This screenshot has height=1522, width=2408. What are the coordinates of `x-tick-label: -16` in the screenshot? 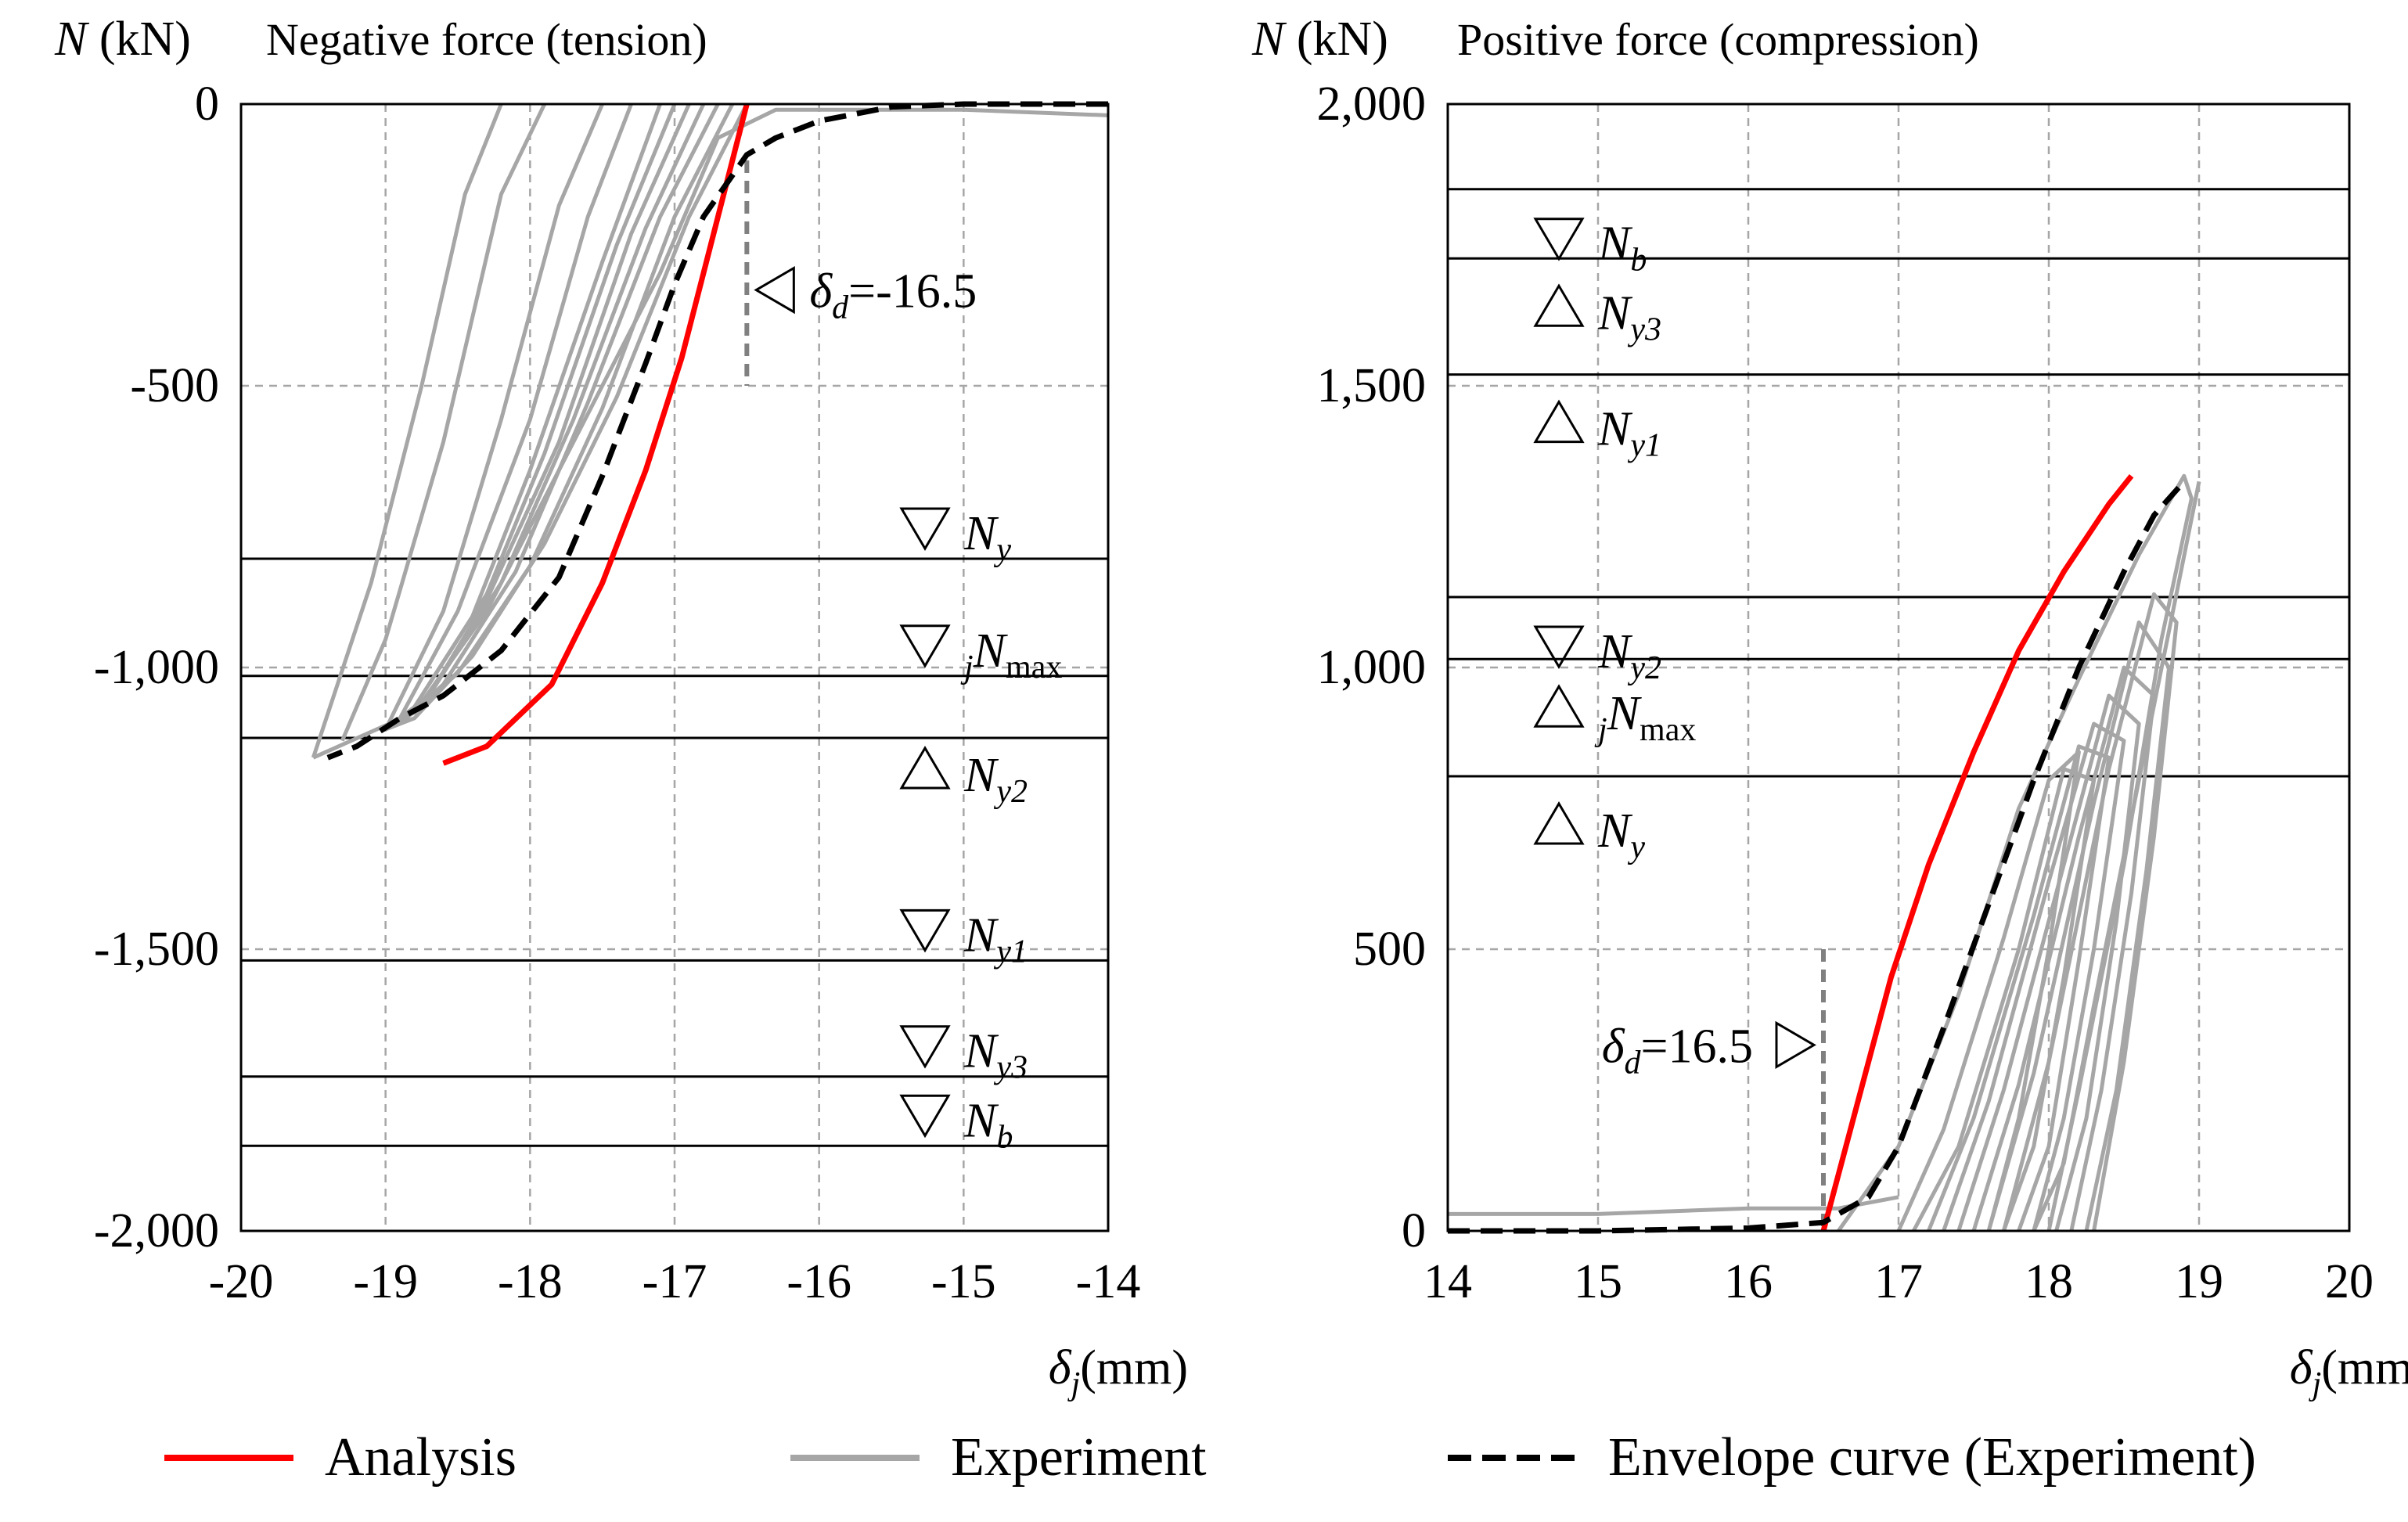 It's located at (818, 1281).